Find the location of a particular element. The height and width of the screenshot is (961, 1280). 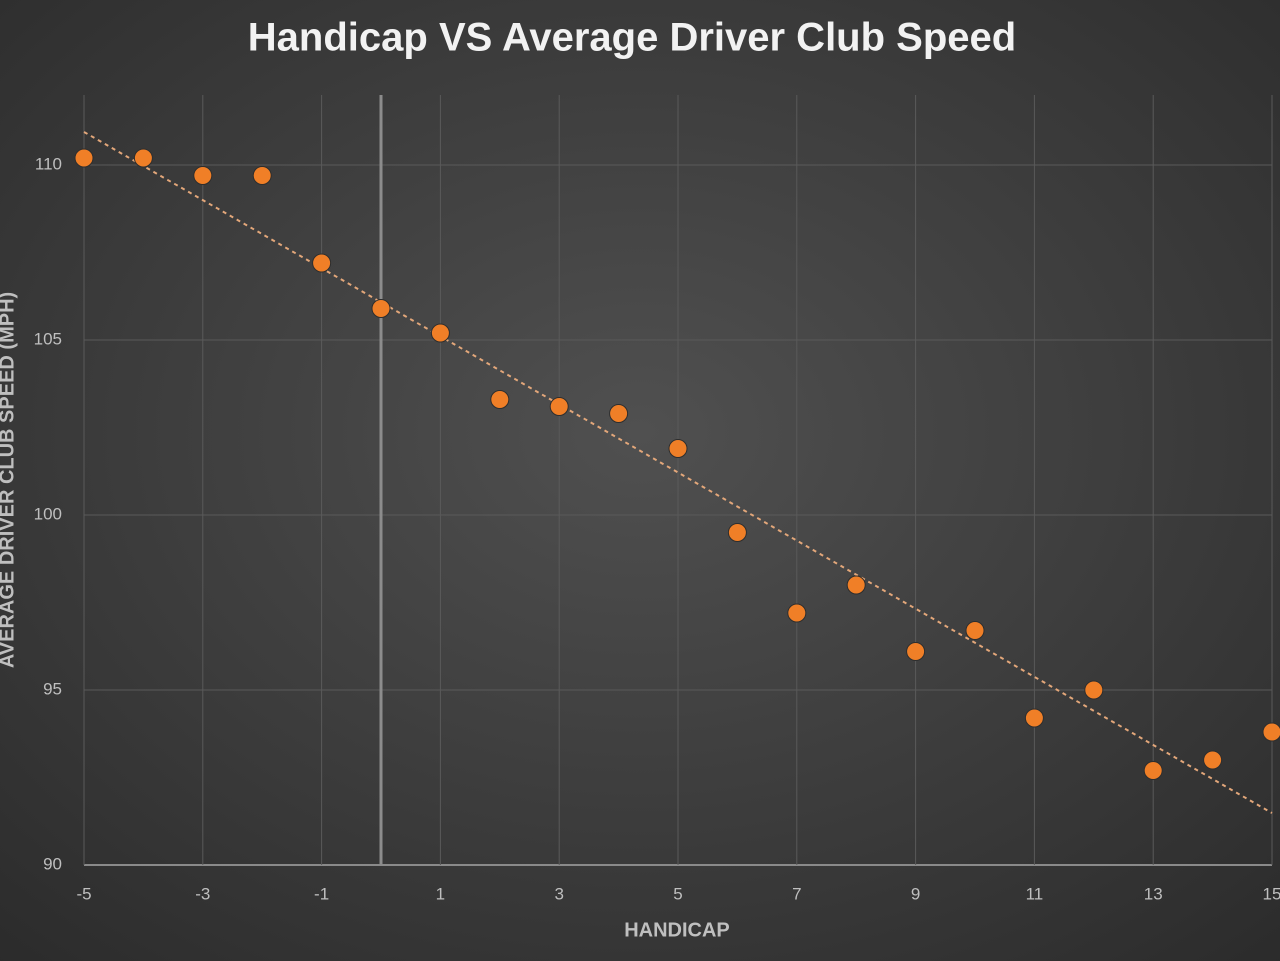

x-tick-label: 9 is located at coordinates (915, 893).